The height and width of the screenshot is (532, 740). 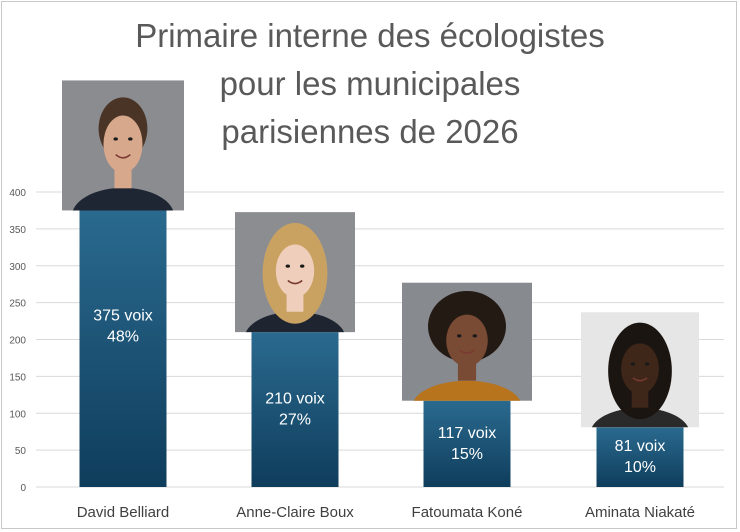 I want to click on y-tick-label: 100, so click(x=17, y=414).